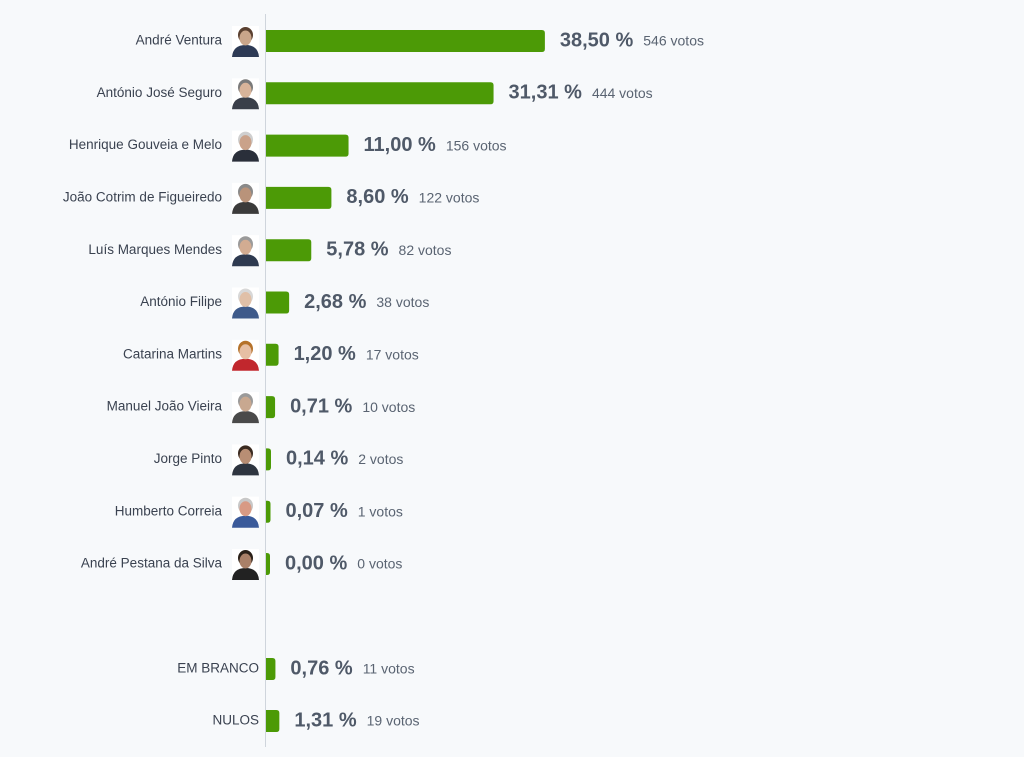 Image resolution: width=1024 pixels, height=757 pixels. Describe the element at coordinates (402, 302) in the screenshot. I see `votes-label: 38 votos` at that location.